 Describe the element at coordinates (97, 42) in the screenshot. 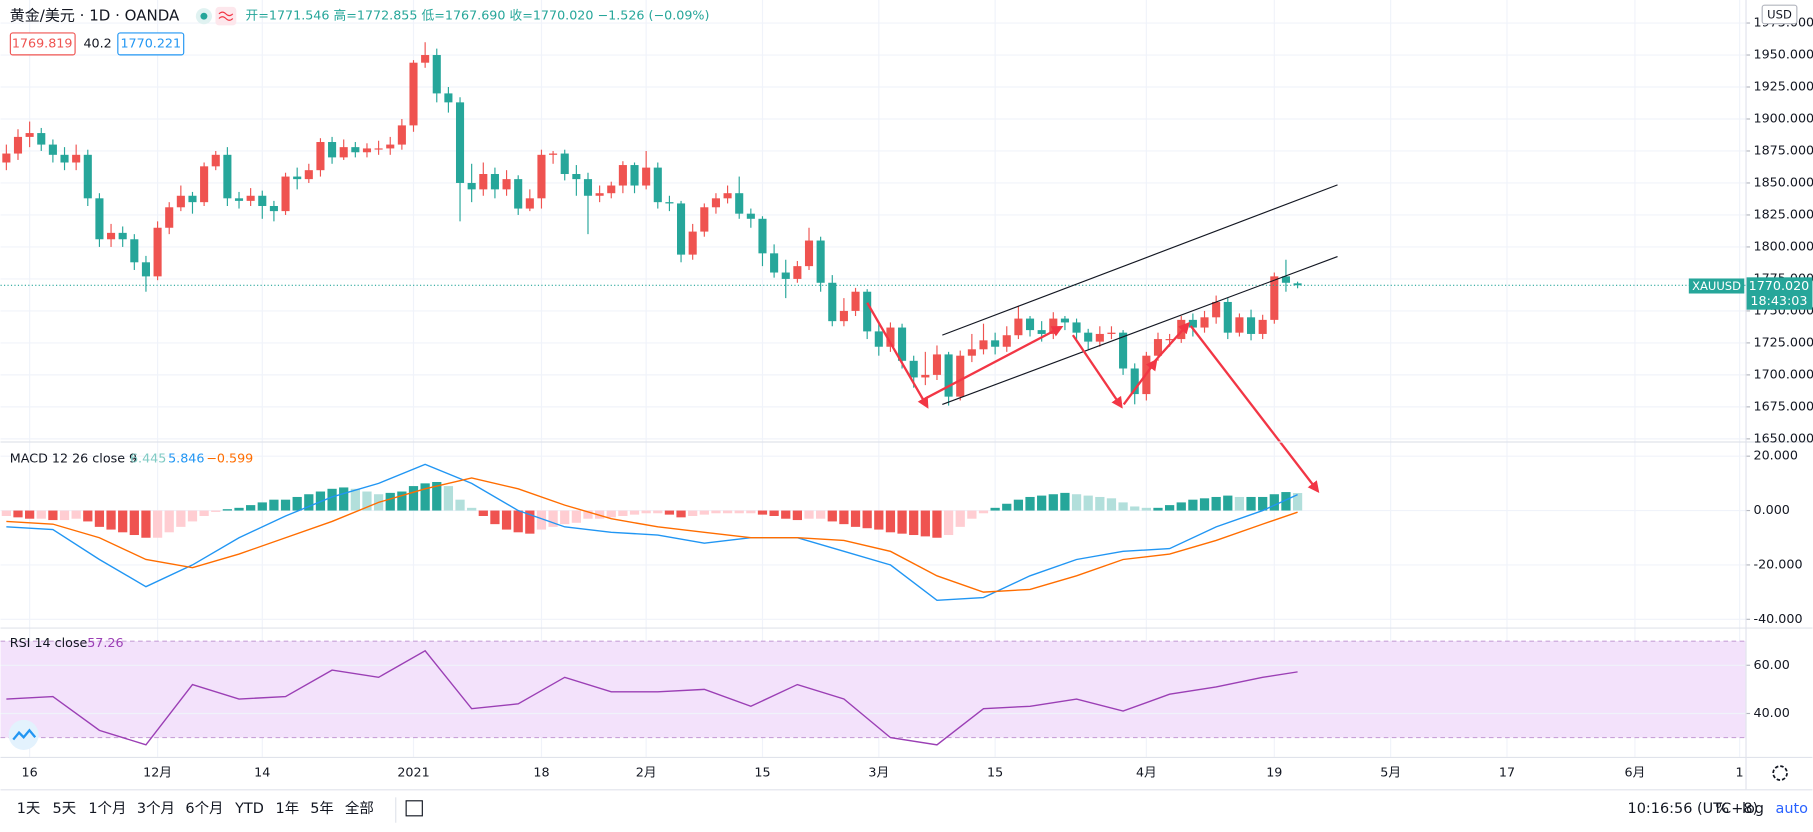

I see `spread: 40.2` at that location.